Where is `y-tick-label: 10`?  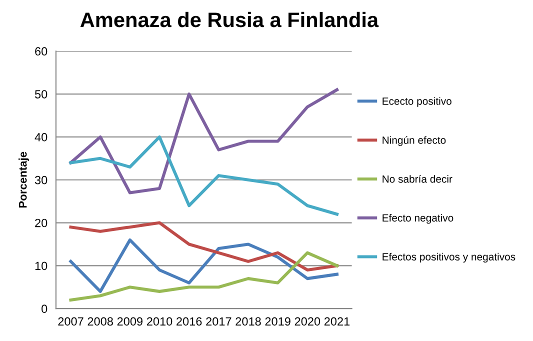 y-tick-label: 10 is located at coordinates (41, 266).